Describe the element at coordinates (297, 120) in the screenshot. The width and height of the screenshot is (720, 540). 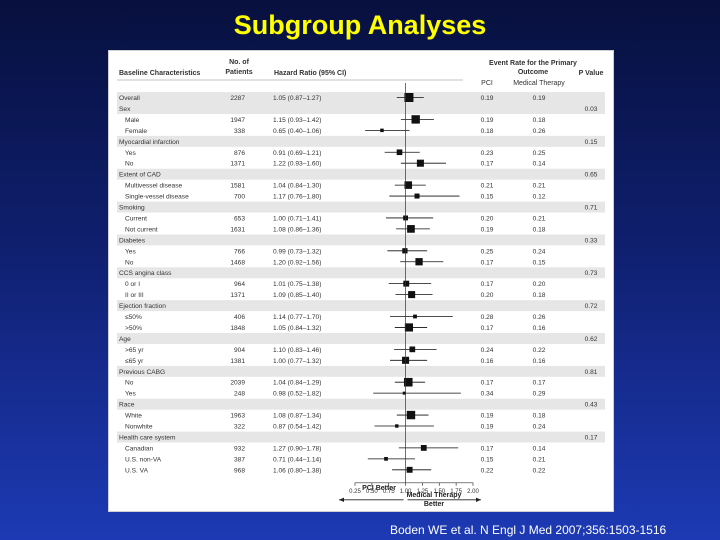
I see `row-hazard-ratio: 1.15 (0.93–1.42)` at that location.